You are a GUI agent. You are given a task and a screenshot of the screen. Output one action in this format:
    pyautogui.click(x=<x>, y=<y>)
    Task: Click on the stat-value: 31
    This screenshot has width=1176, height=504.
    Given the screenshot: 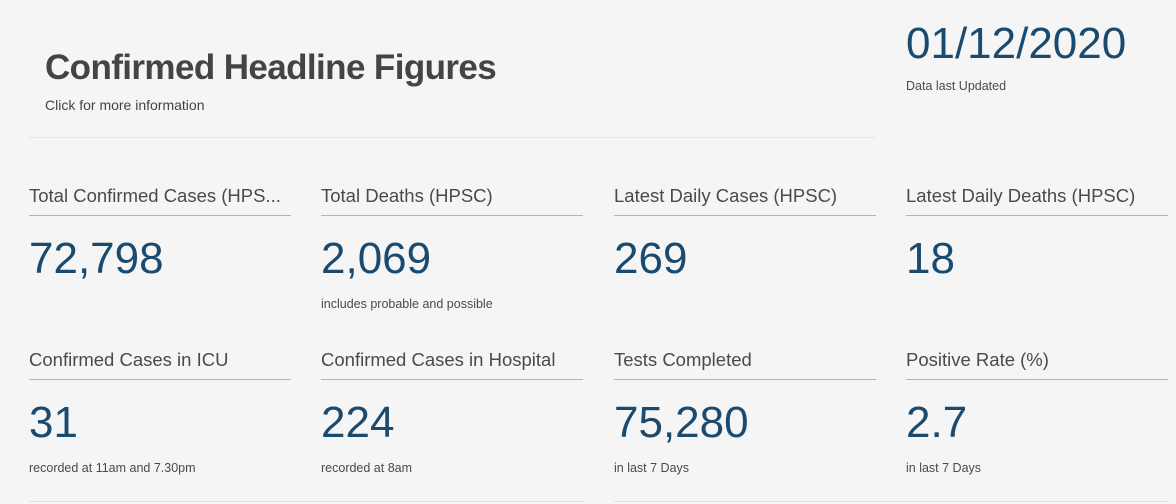 What is the action you would take?
    pyautogui.click(x=53, y=422)
    